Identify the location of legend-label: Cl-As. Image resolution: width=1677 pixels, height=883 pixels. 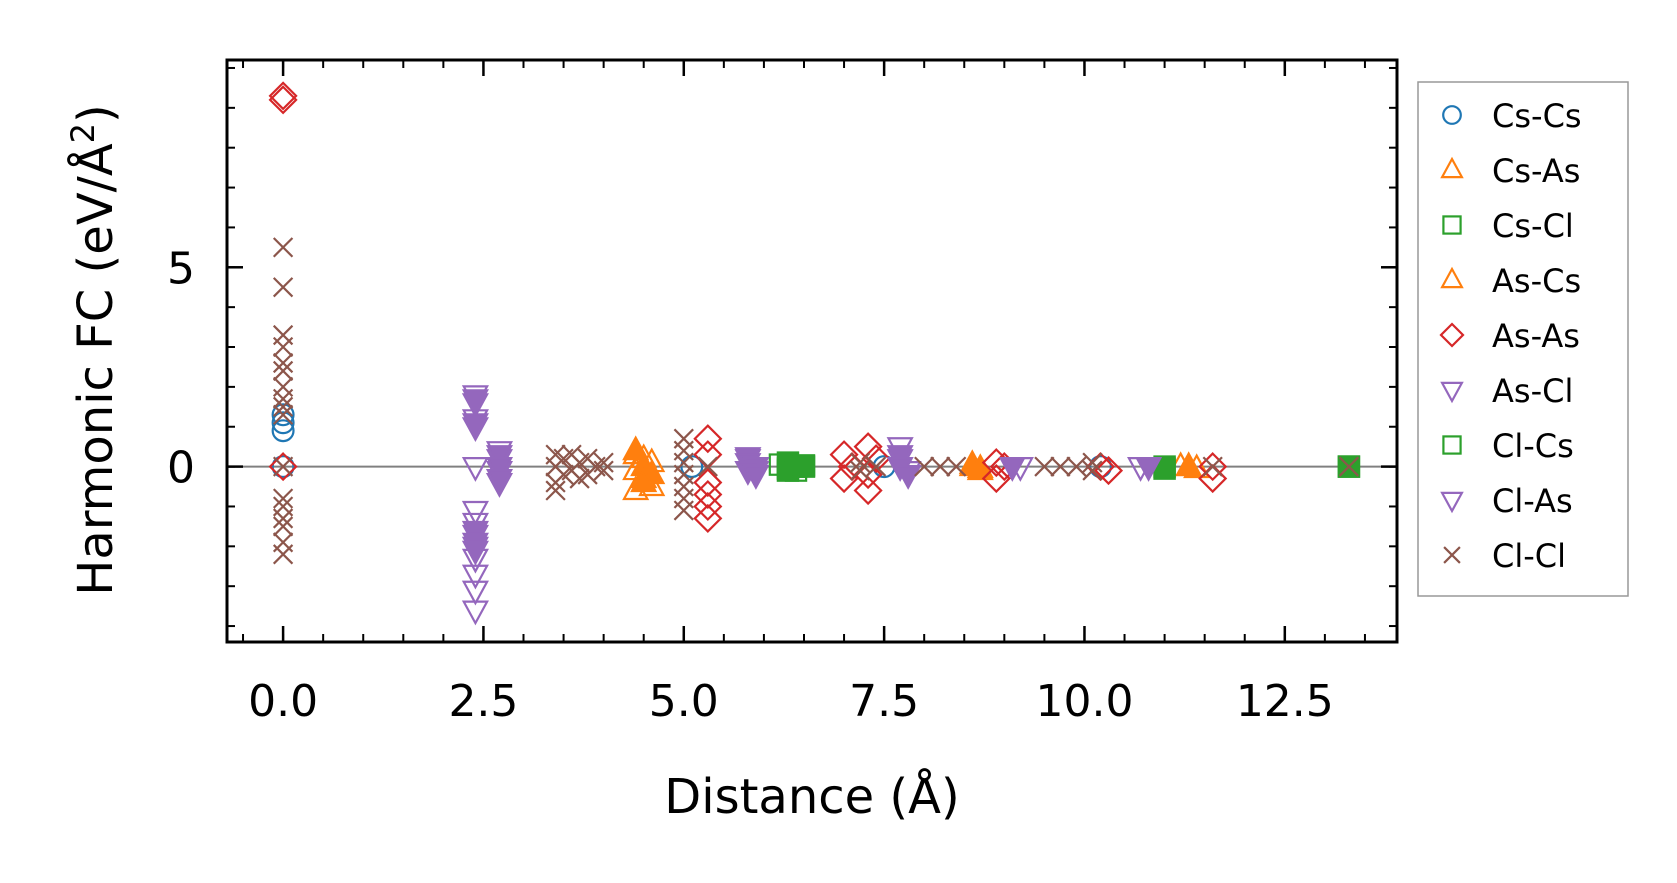
(1532, 501).